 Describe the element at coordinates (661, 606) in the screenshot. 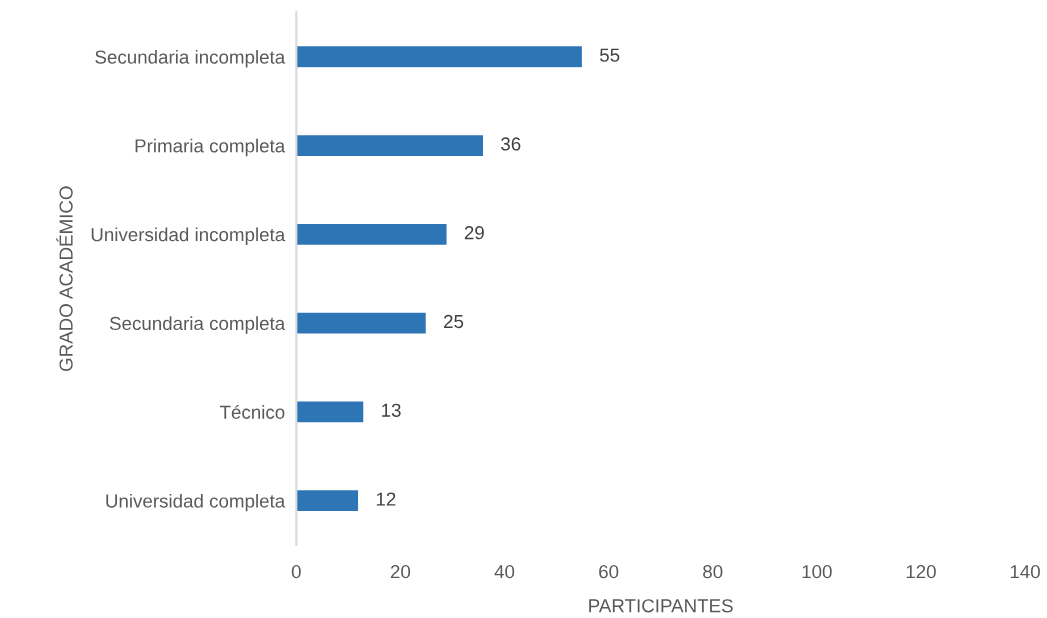

I see `x-axis-title: PARTICIPANTES` at that location.